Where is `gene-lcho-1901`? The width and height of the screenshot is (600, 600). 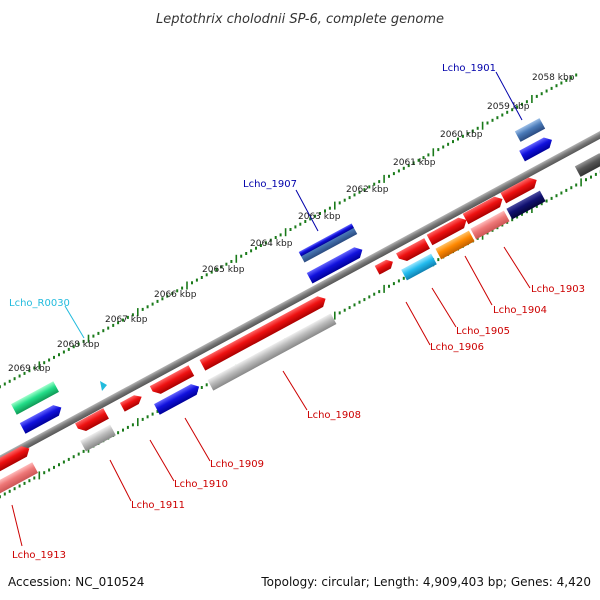 gene-lcho-1901 is located at coordinates (530, 130).